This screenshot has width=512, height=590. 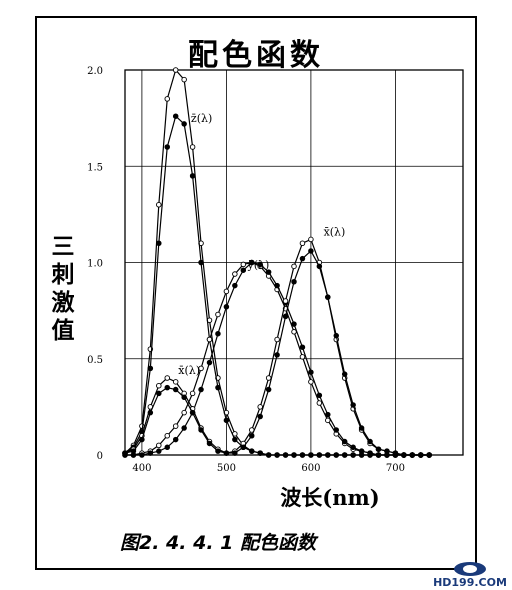 I want to click on x-tick-label: 500, so click(x=226, y=468).